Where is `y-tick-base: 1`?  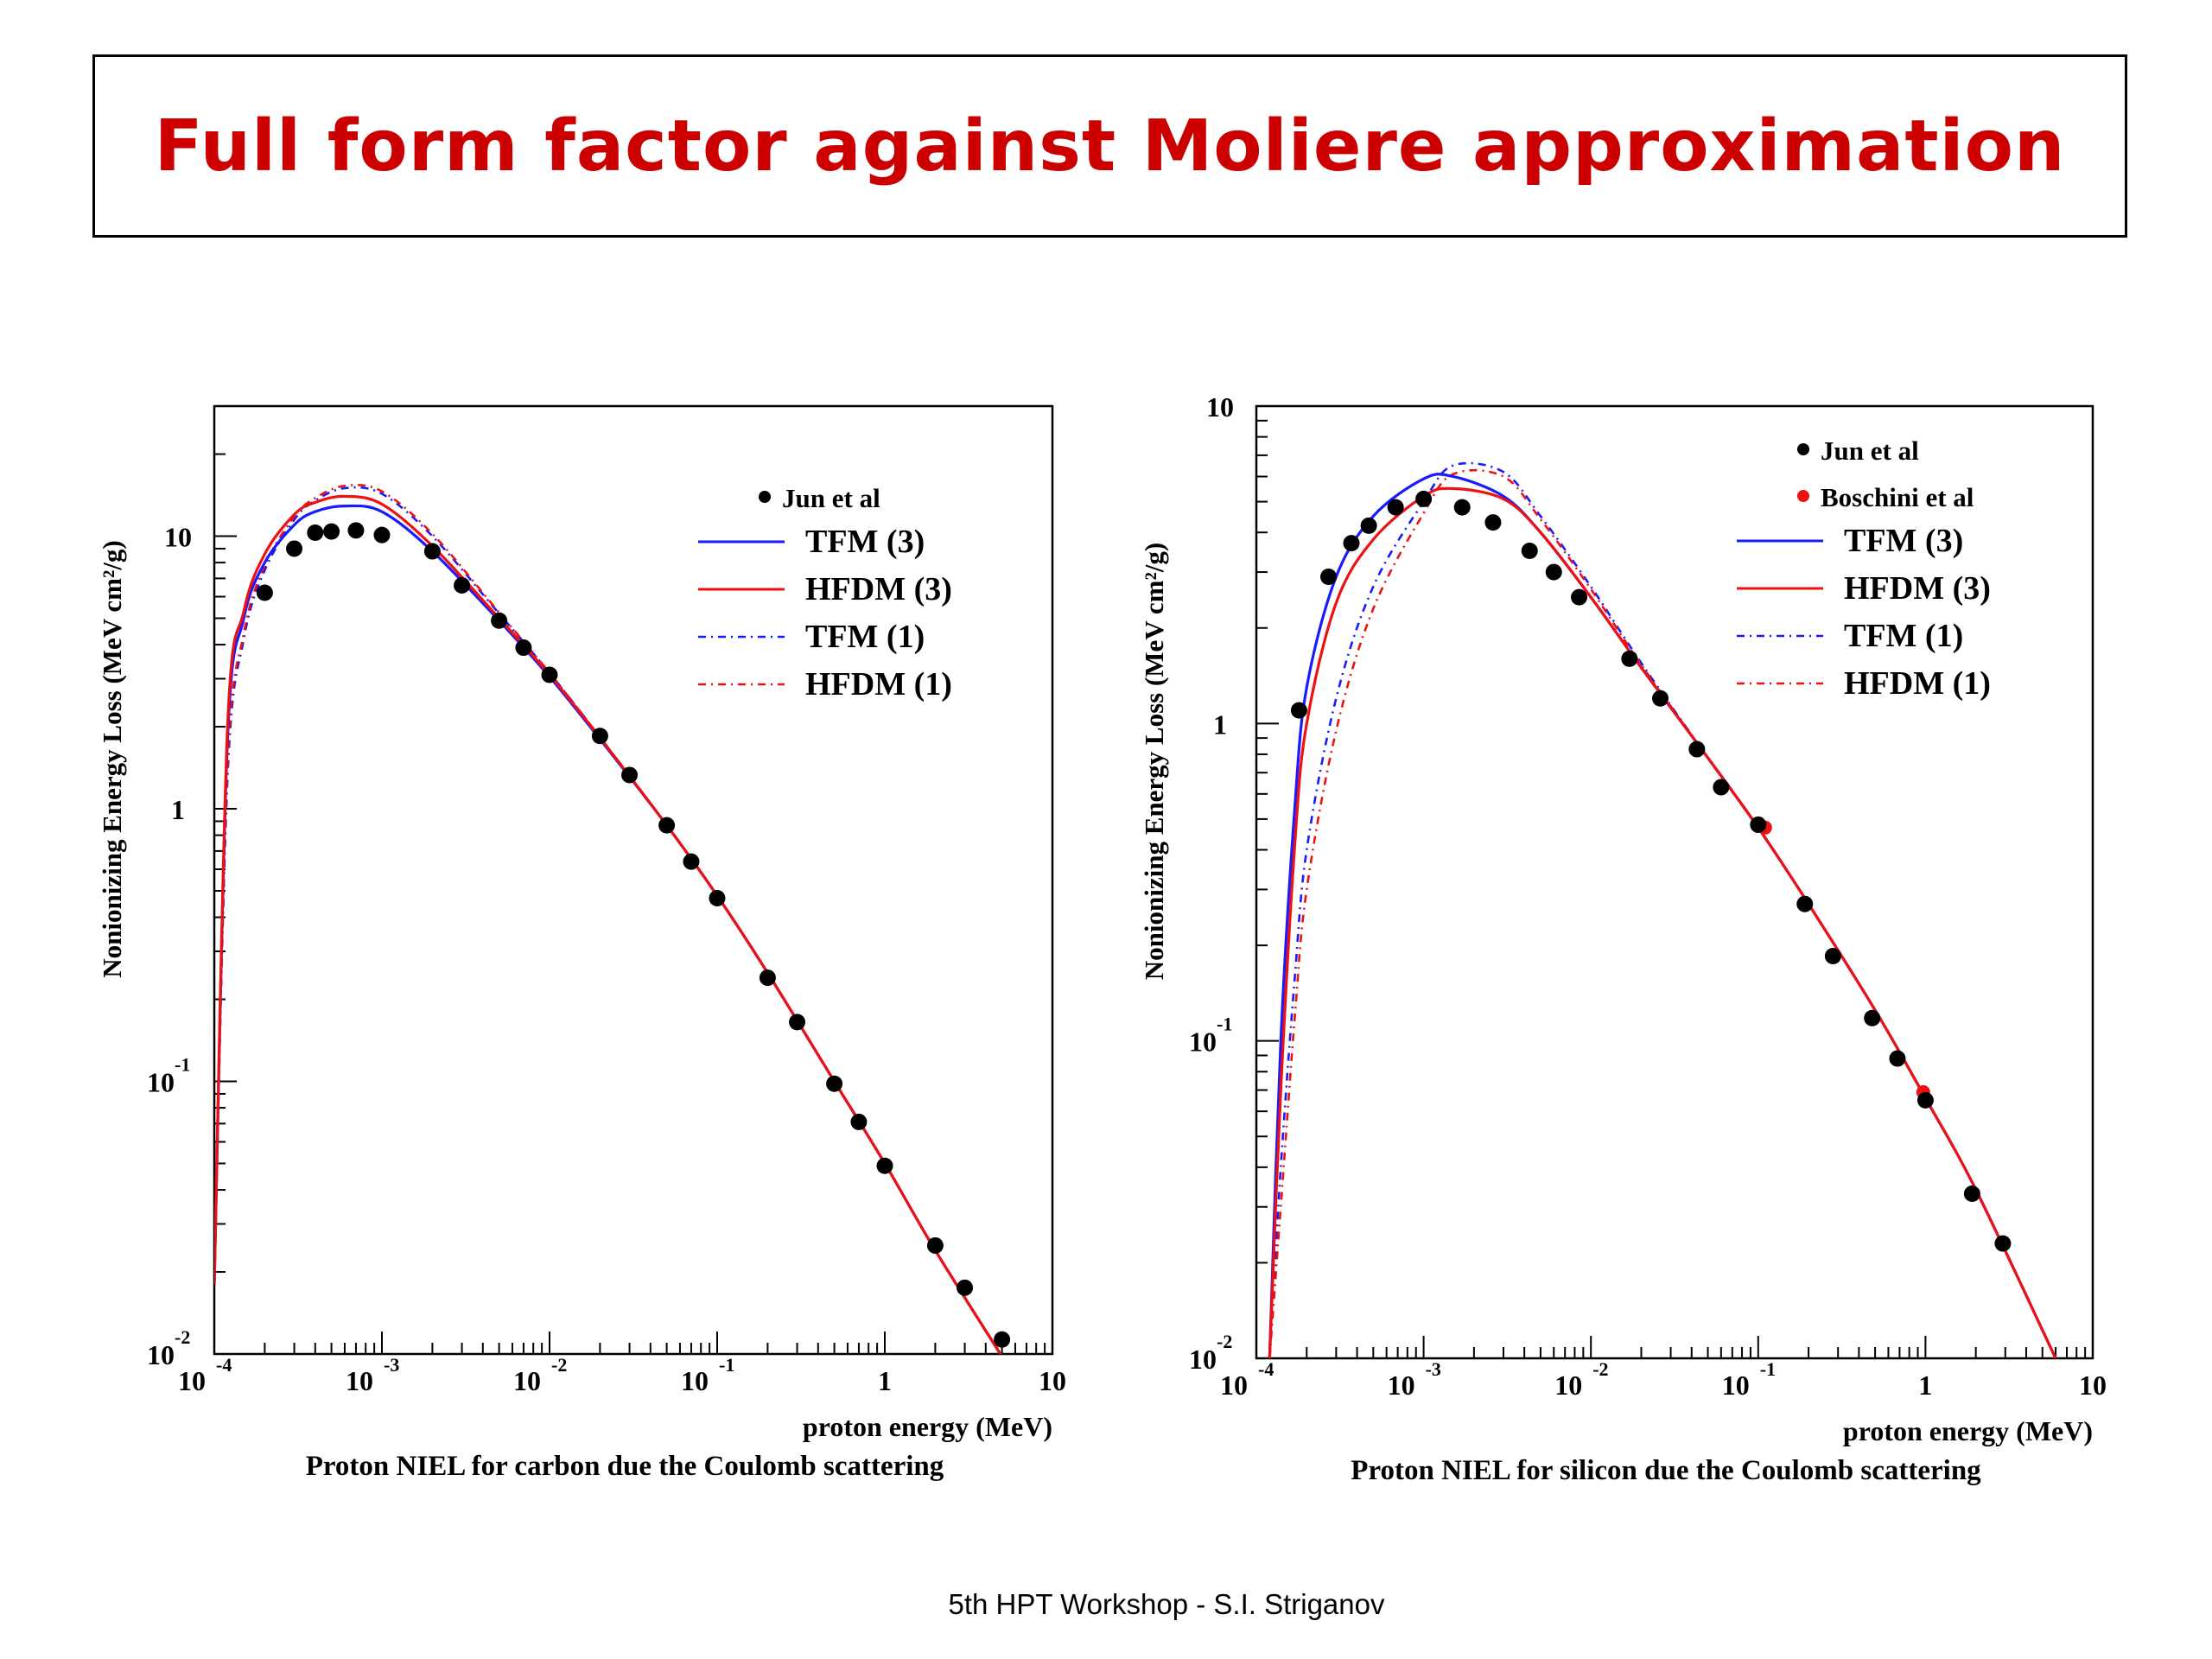
y-tick-base: 1 is located at coordinates (1220, 724).